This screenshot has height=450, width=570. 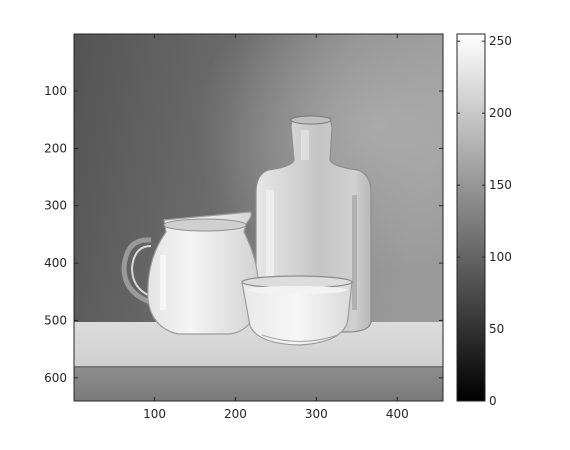 What do you see at coordinates (235, 414) in the screenshot?
I see `x-tick-label: 200` at bounding box center [235, 414].